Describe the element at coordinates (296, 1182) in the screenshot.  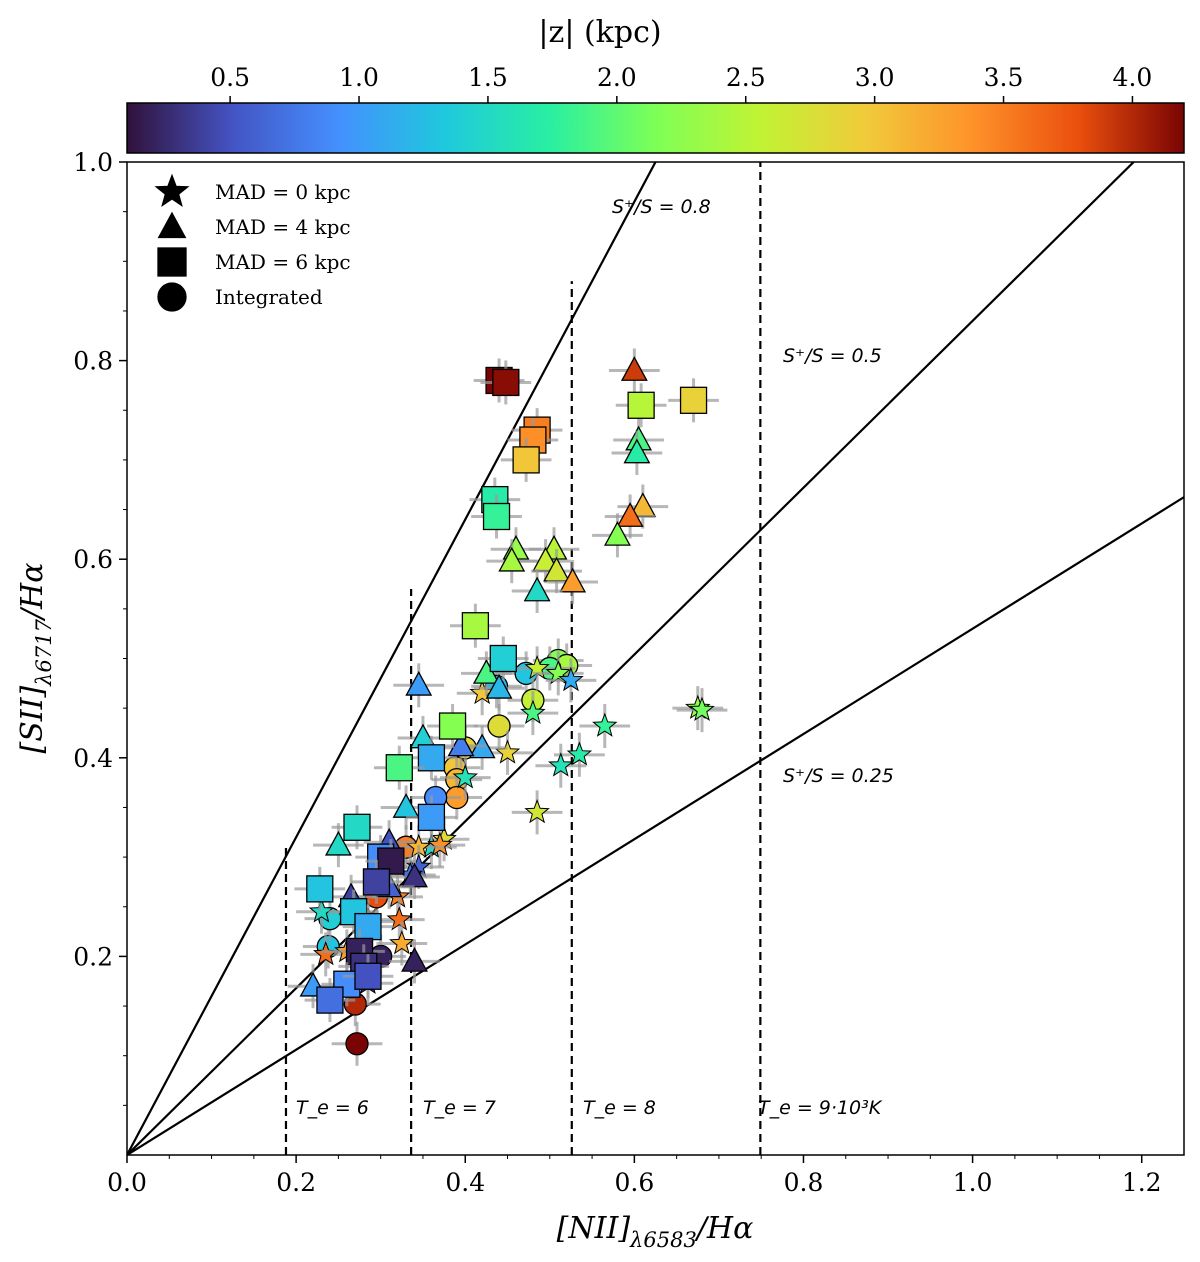
I see `x-tick-label-1: 0.2` at that location.